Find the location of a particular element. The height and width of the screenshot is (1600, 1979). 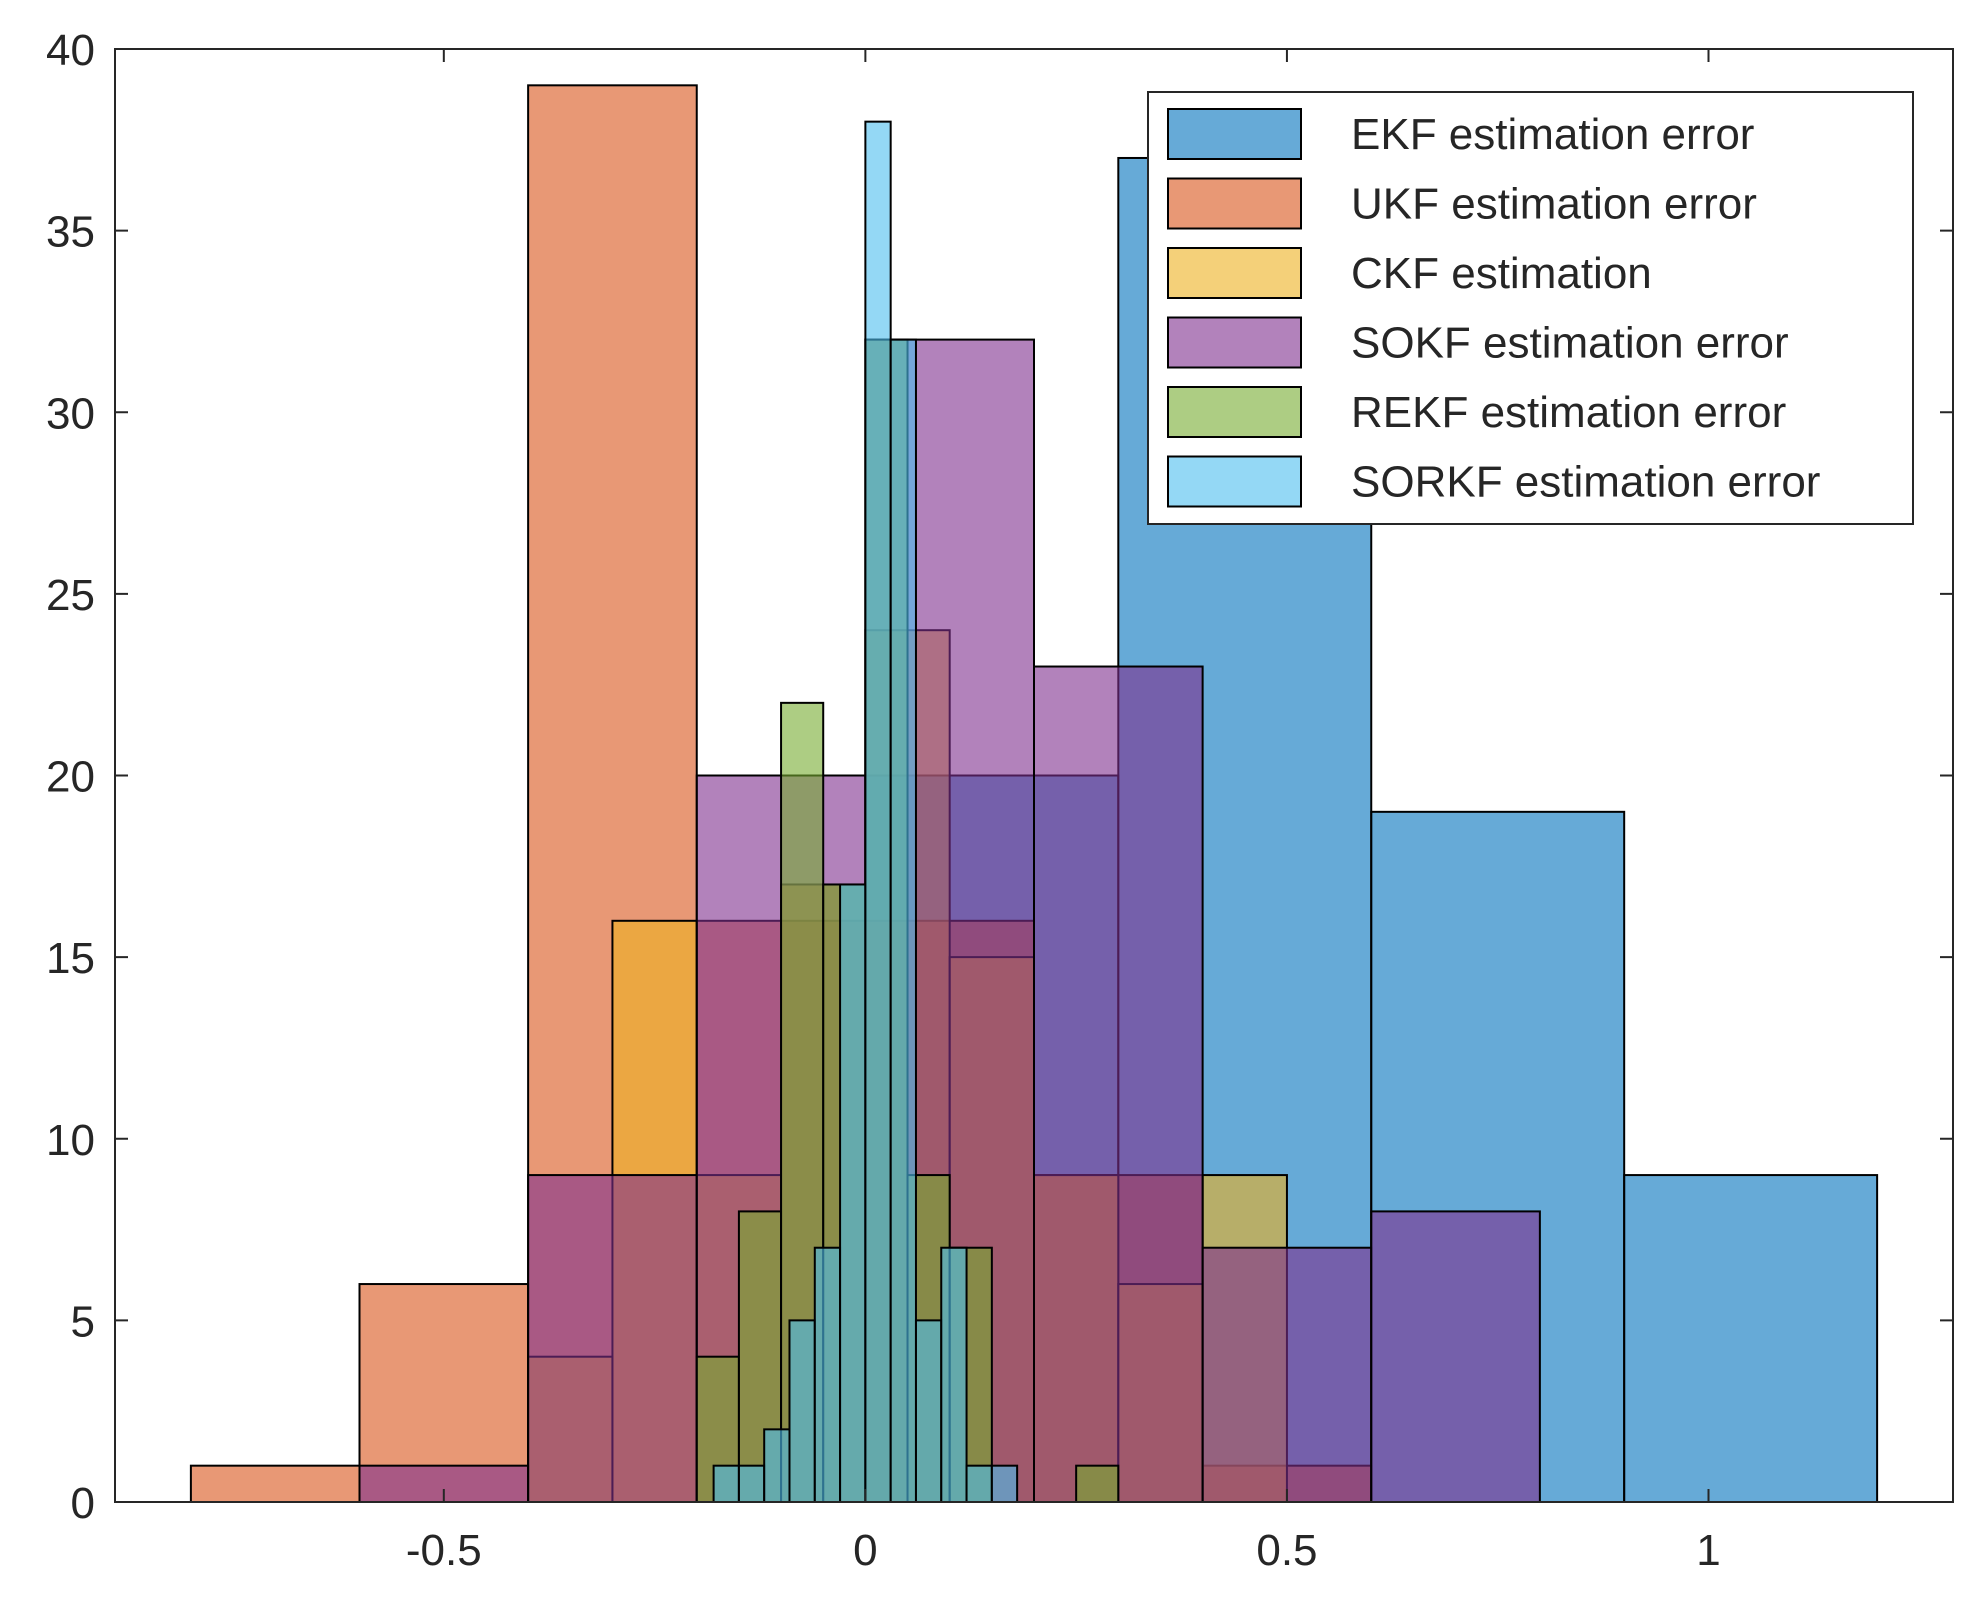

y-tick-label: 40 is located at coordinates (70, 50).